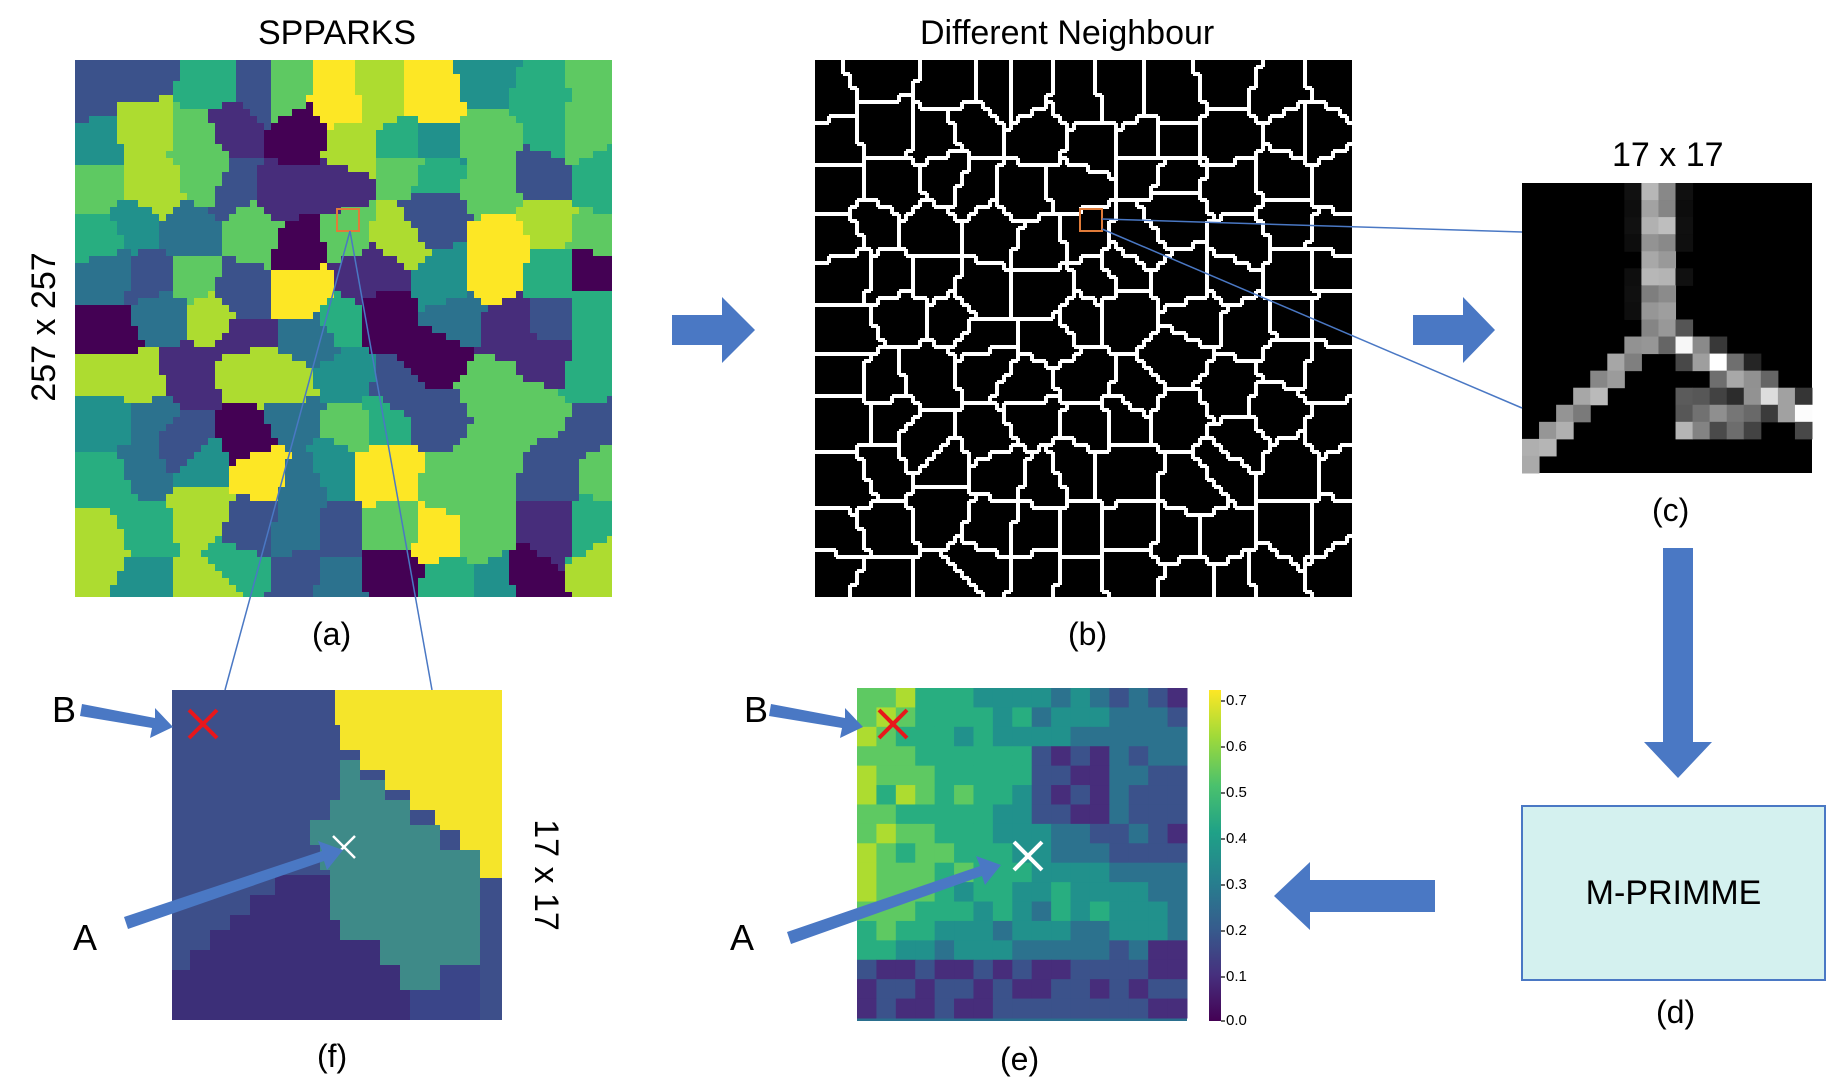 The width and height of the screenshot is (1831, 1088). What do you see at coordinates (1454, 330) in the screenshot?
I see `arrow-b-to-c` at bounding box center [1454, 330].